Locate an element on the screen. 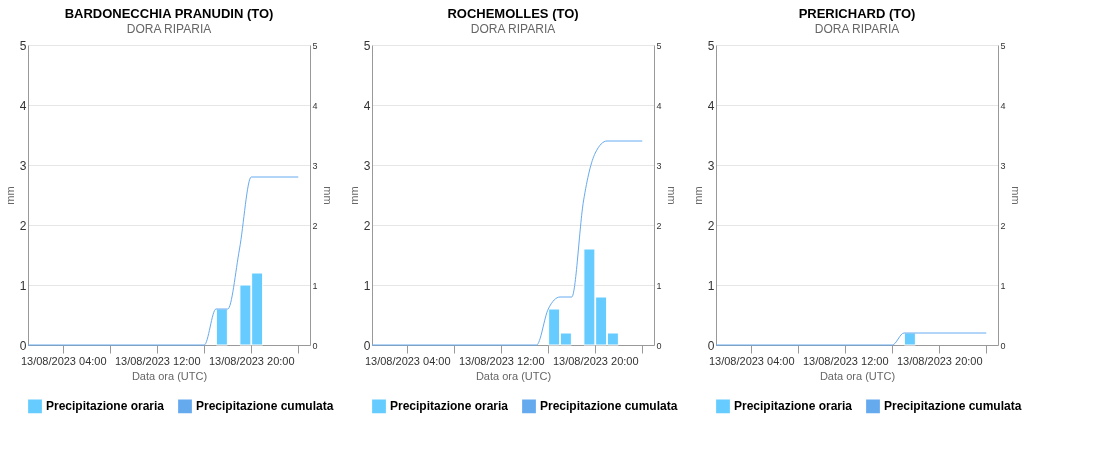  bar is located at coordinates (221, 327).